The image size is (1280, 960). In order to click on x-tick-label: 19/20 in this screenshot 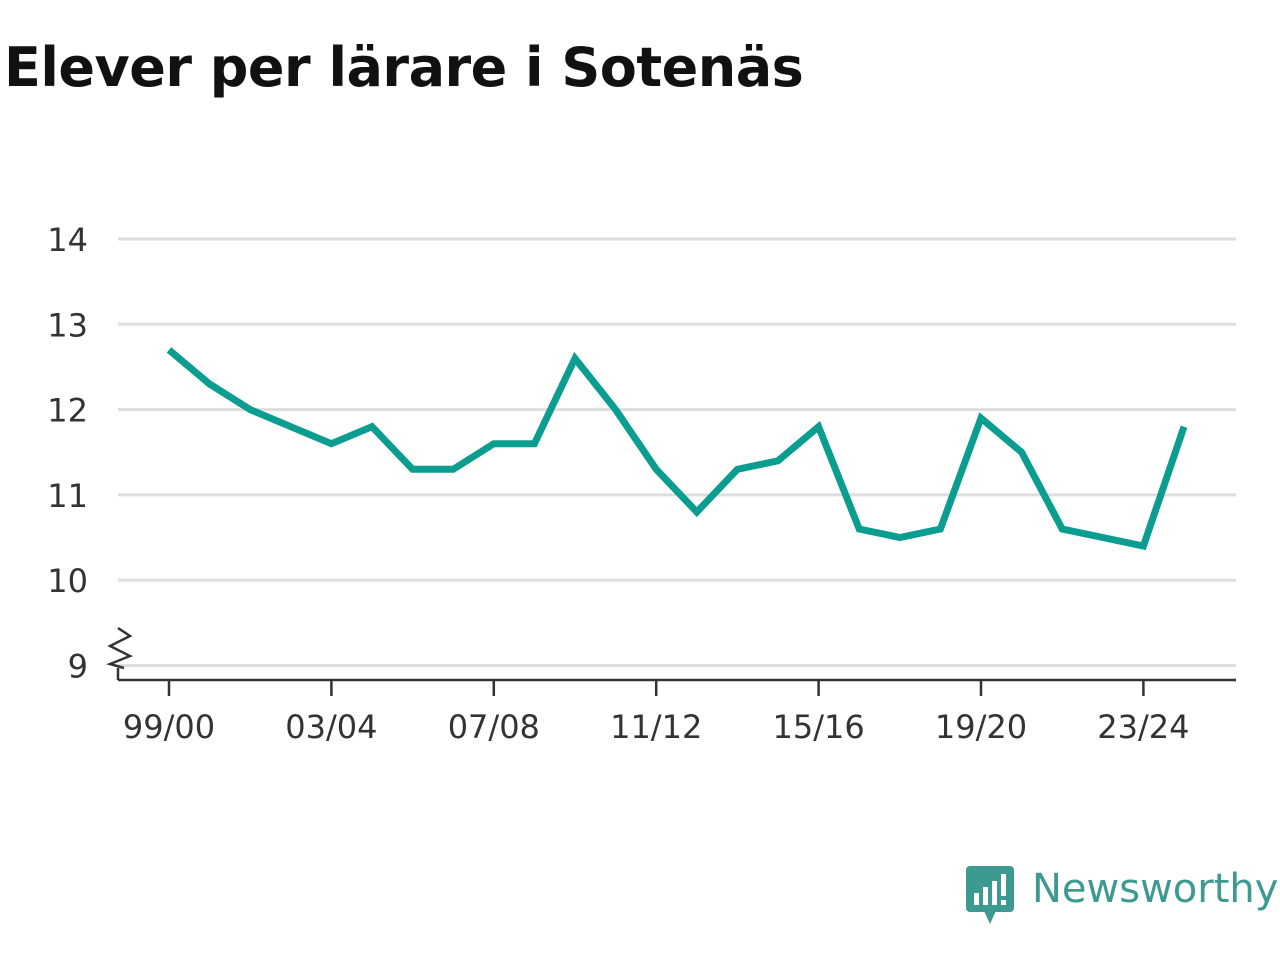, I will do `click(981, 727)`.